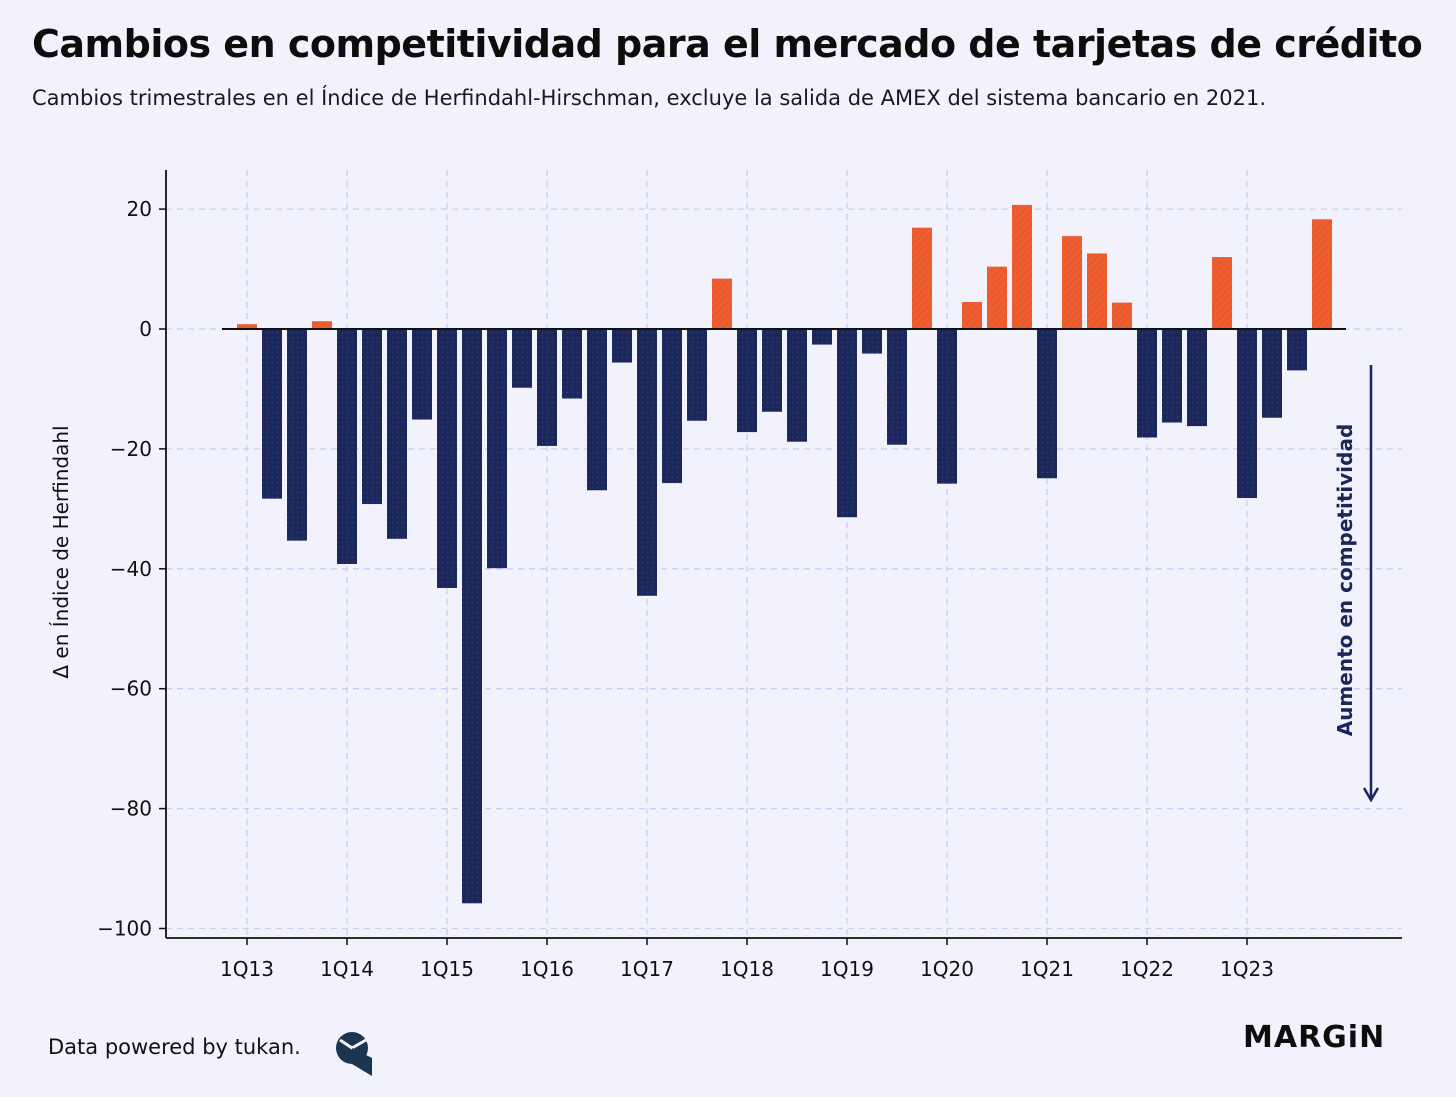 The height and width of the screenshot is (1097, 1456). What do you see at coordinates (145, 329) in the screenshot?
I see `y-tick-label: 0` at bounding box center [145, 329].